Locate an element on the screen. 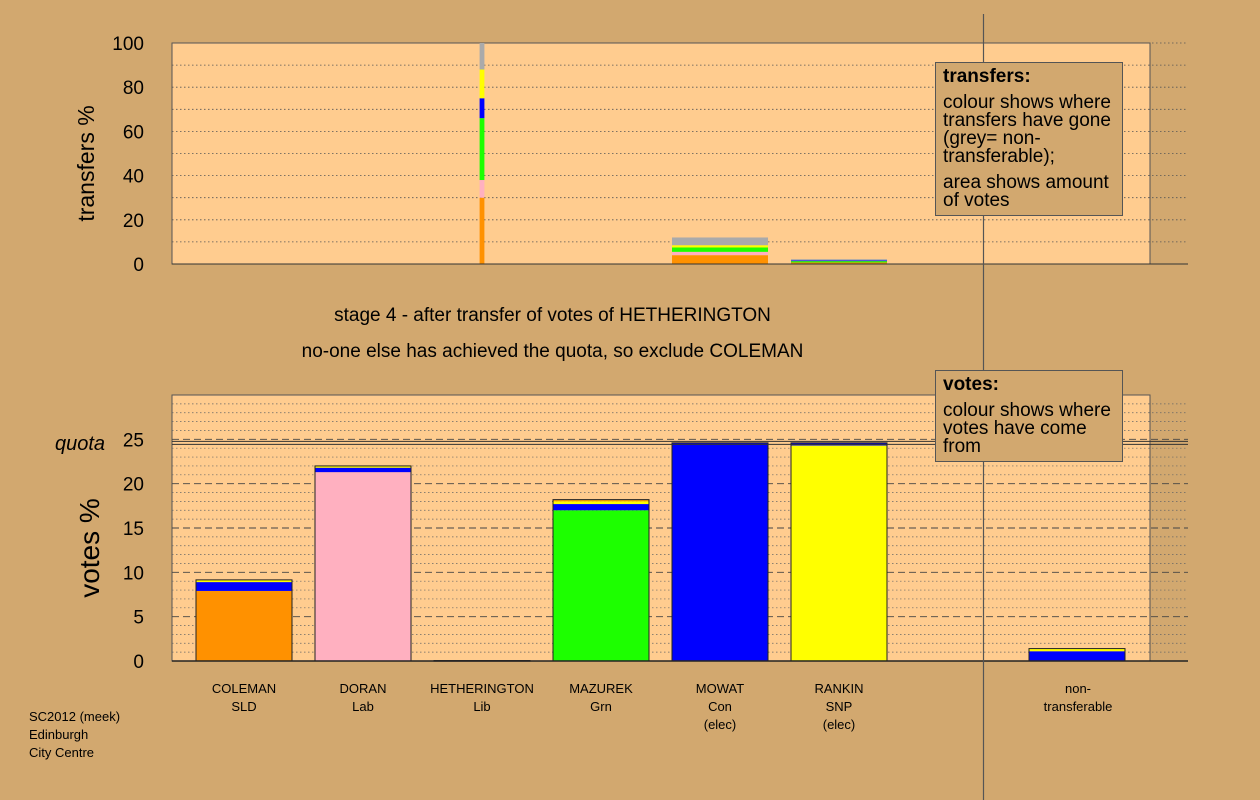  transfers-tick-label: 40 is located at coordinates (133, 177).